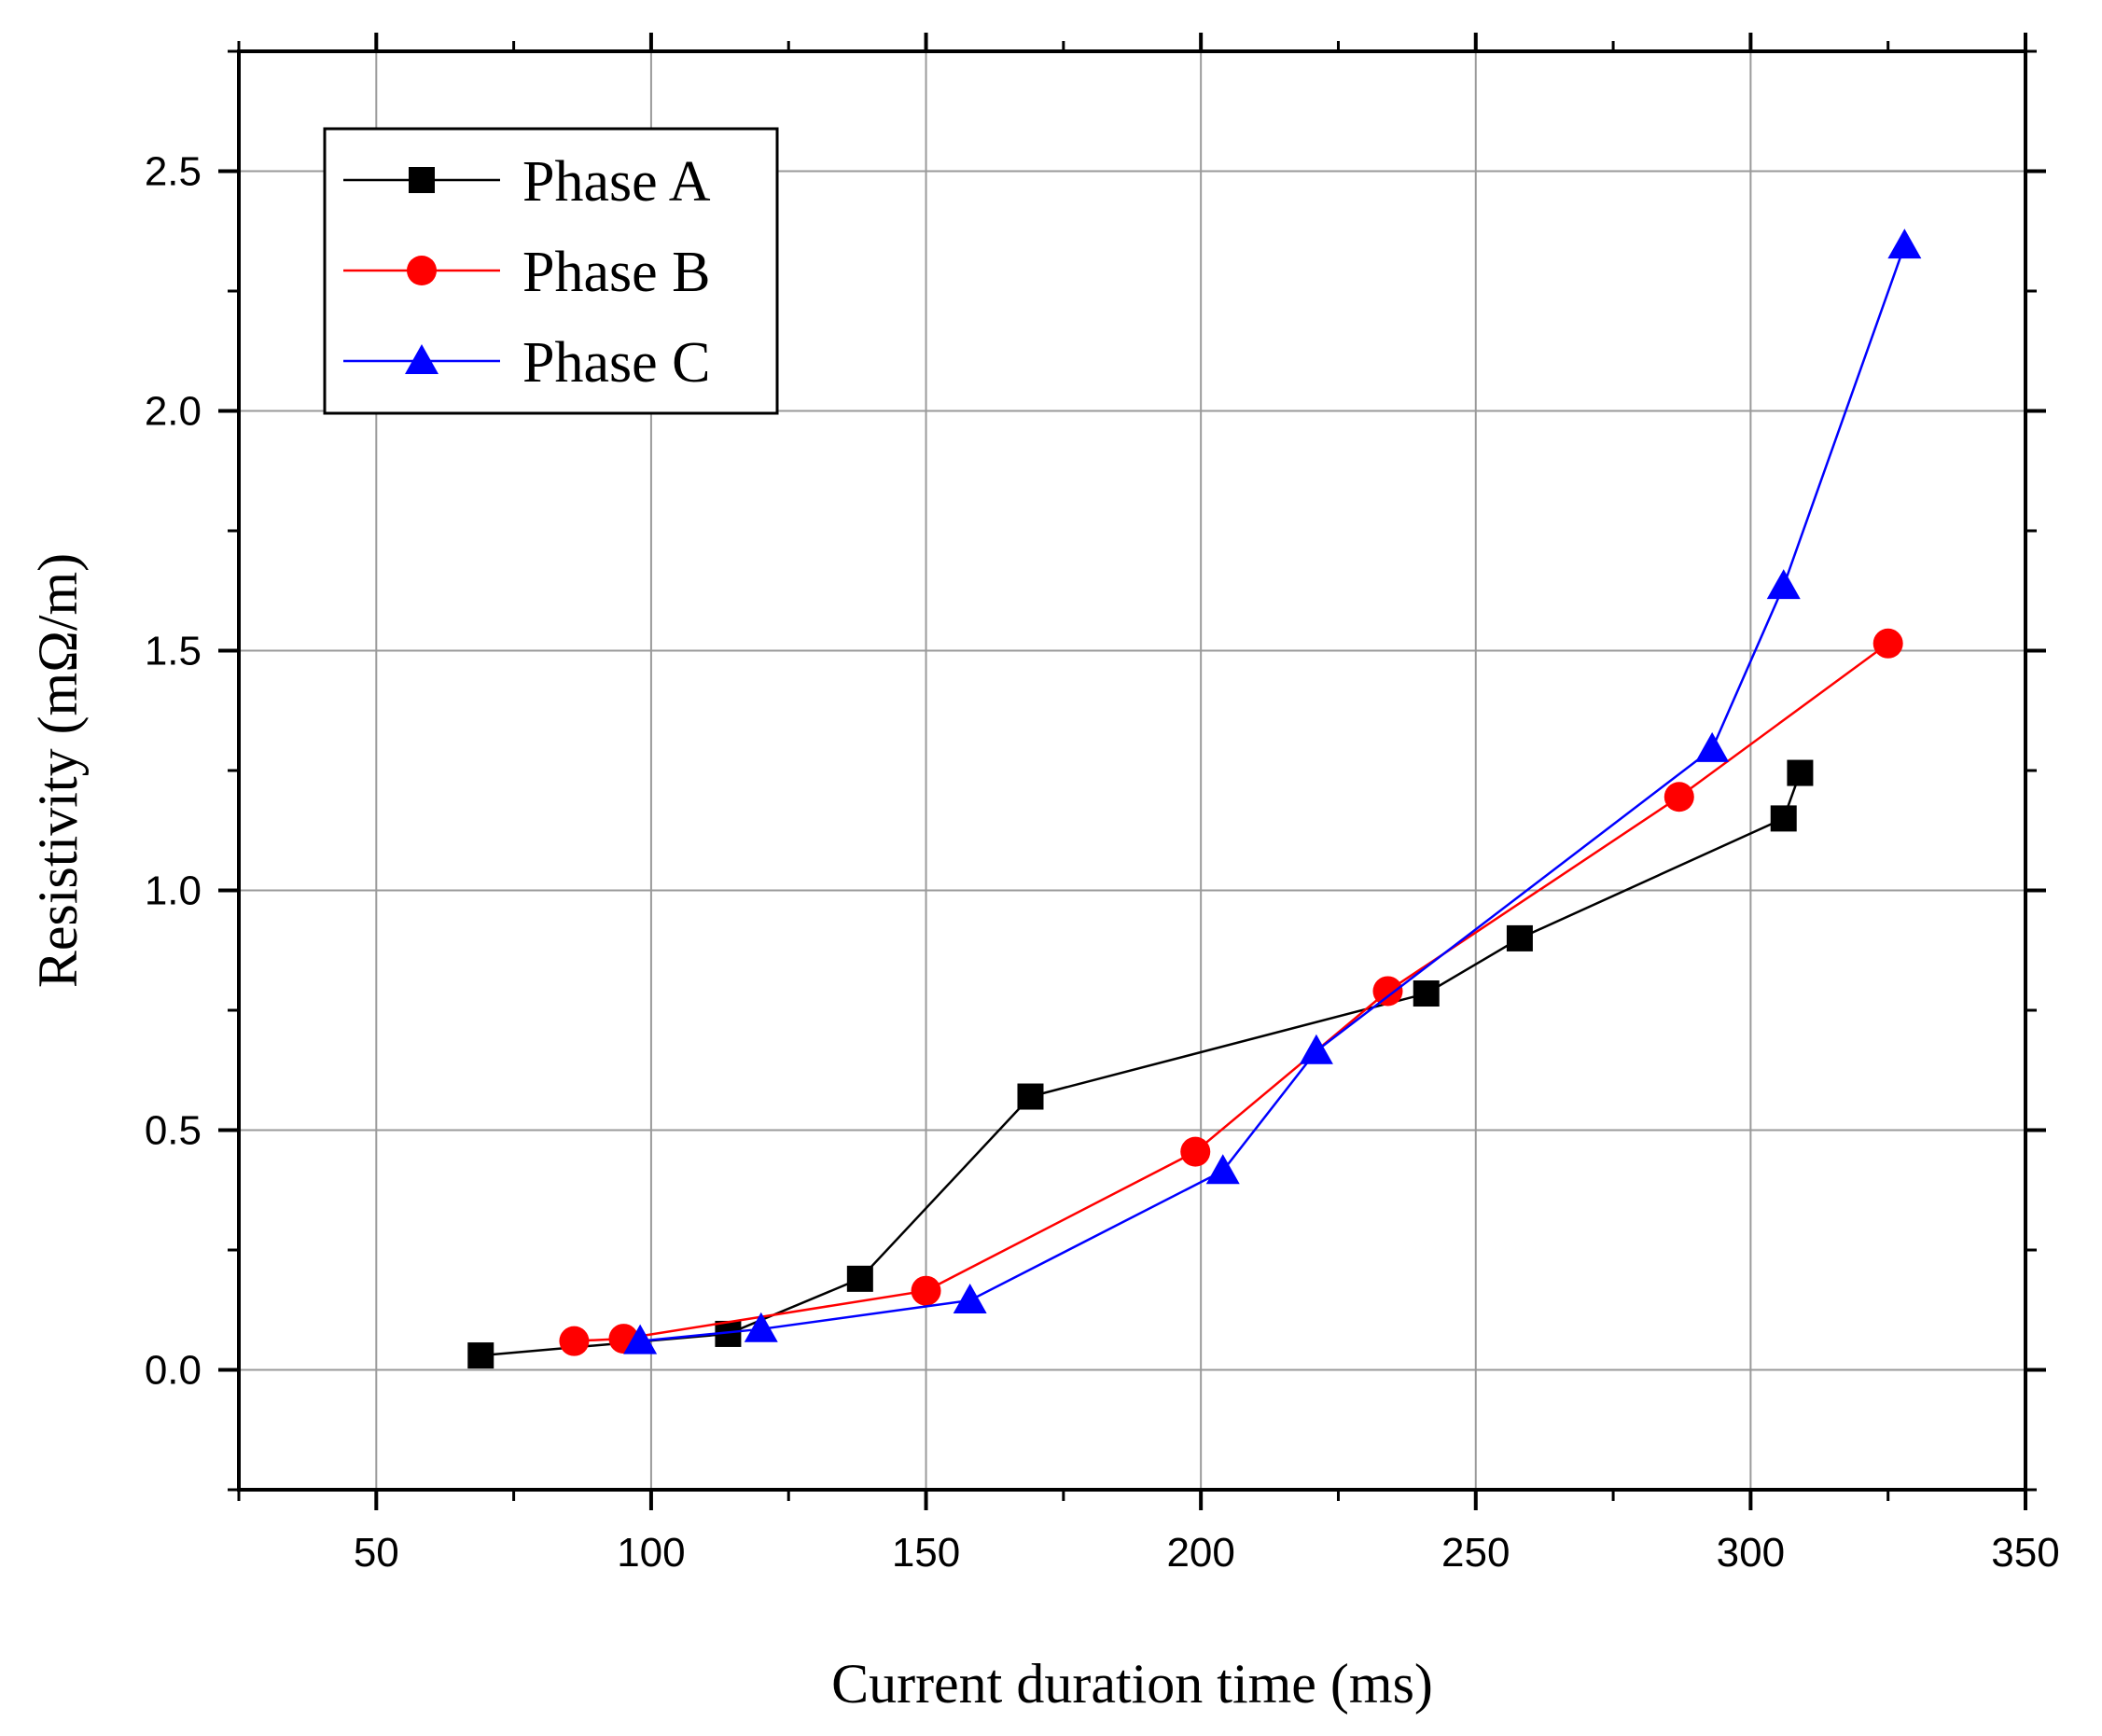 Image resolution: width=2102 pixels, height=1736 pixels. What do you see at coordinates (1751, 1553) in the screenshot?
I see `x-tick-label: 300` at bounding box center [1751, 1553].